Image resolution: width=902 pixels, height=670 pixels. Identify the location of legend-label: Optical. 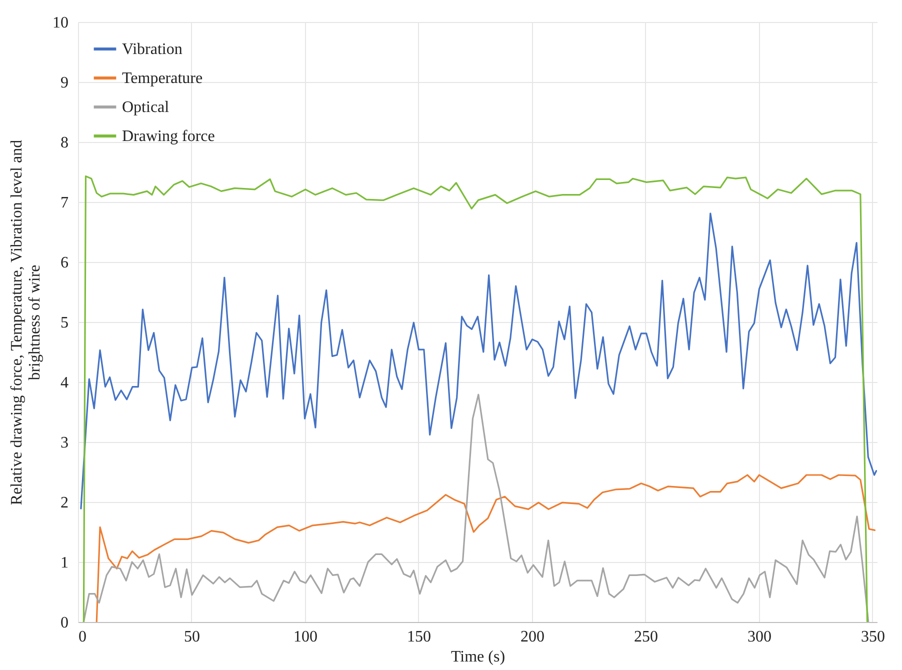
(146, 107).